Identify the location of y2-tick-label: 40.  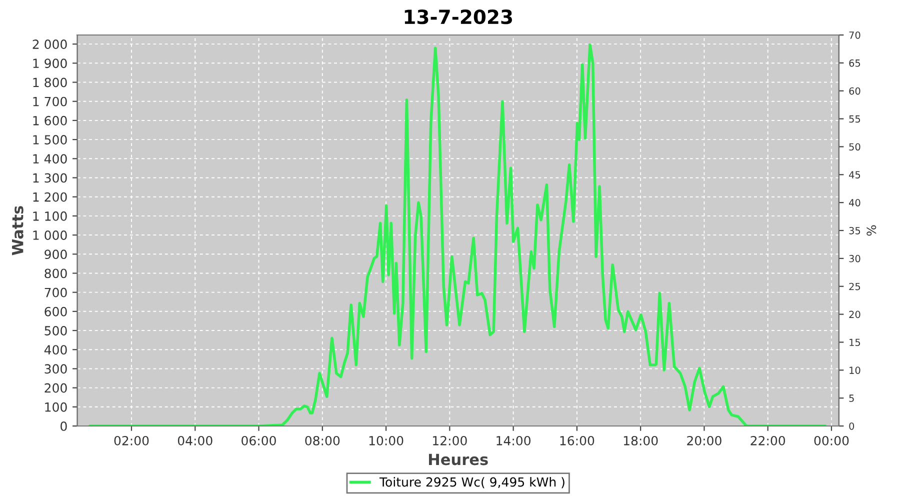
(854, 202).